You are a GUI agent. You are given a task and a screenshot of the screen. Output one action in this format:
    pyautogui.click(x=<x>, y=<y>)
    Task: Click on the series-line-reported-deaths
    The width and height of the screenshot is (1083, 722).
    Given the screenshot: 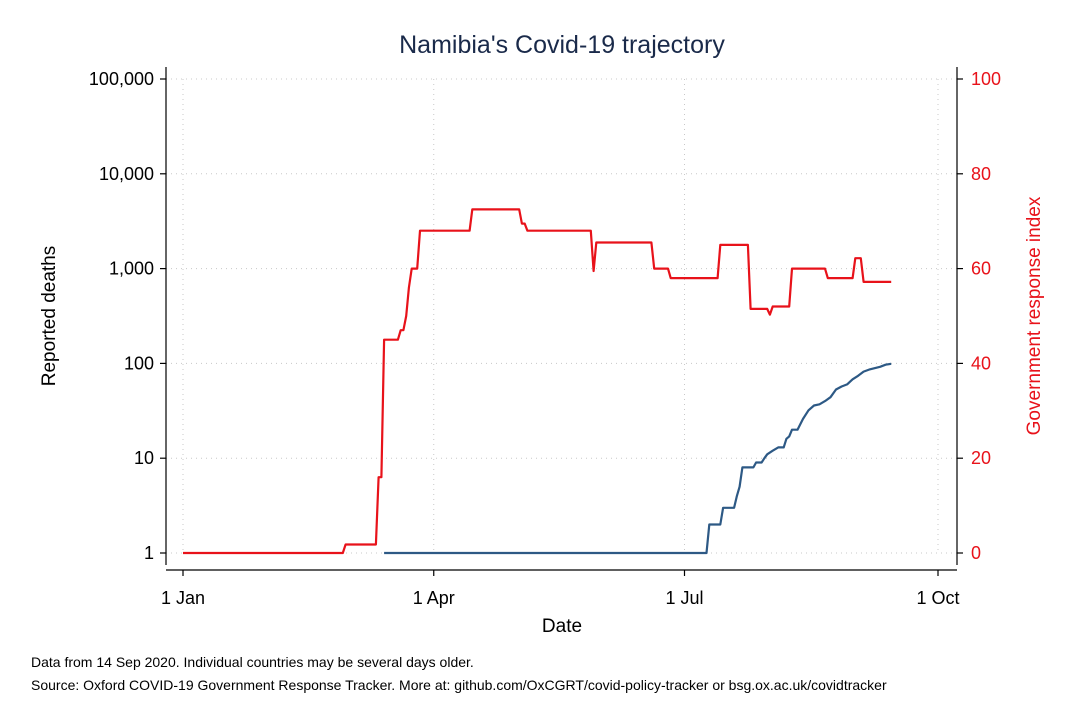 What is the action you would take?
    pyautogui.click(x=638, y=458)
    